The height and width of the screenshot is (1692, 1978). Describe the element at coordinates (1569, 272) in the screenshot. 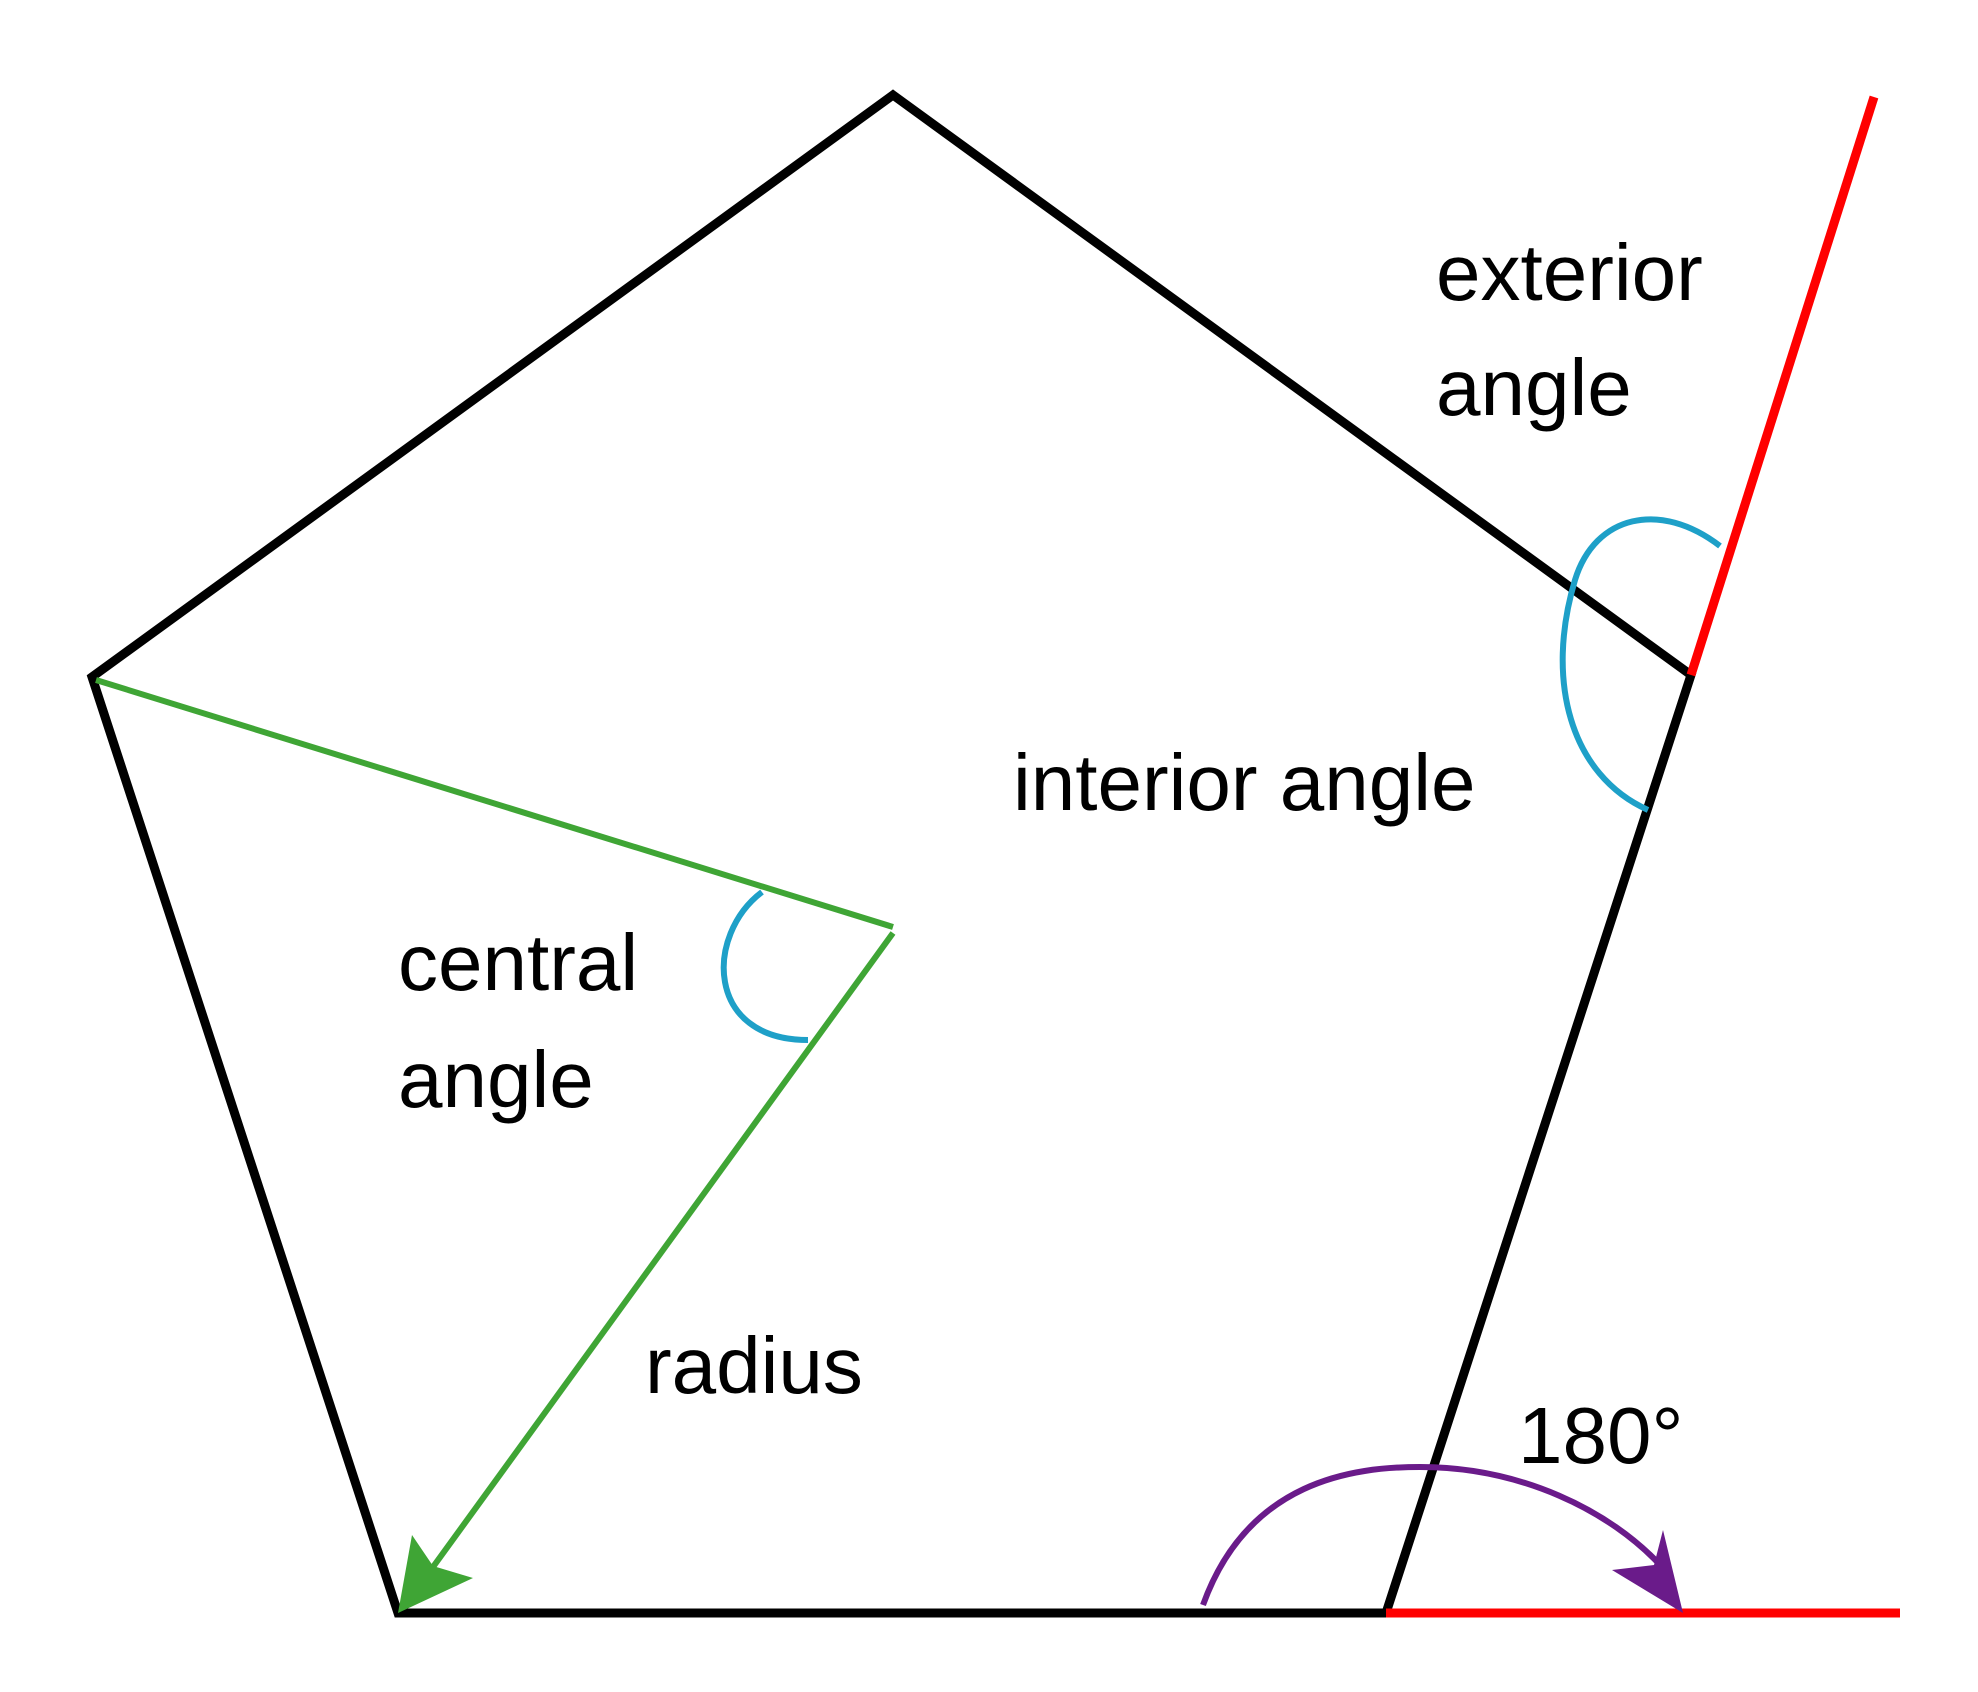

I see `exterior-angle-label-line1: exterior` at that location.